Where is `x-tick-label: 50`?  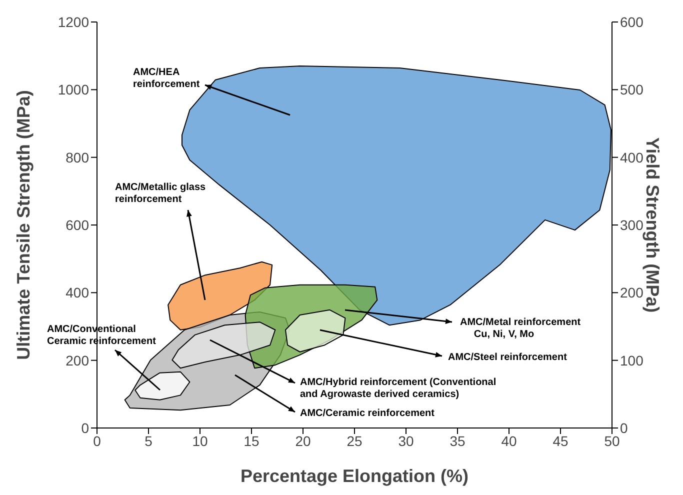
x-tick-label: 50 is located at coordinates (612, 440).